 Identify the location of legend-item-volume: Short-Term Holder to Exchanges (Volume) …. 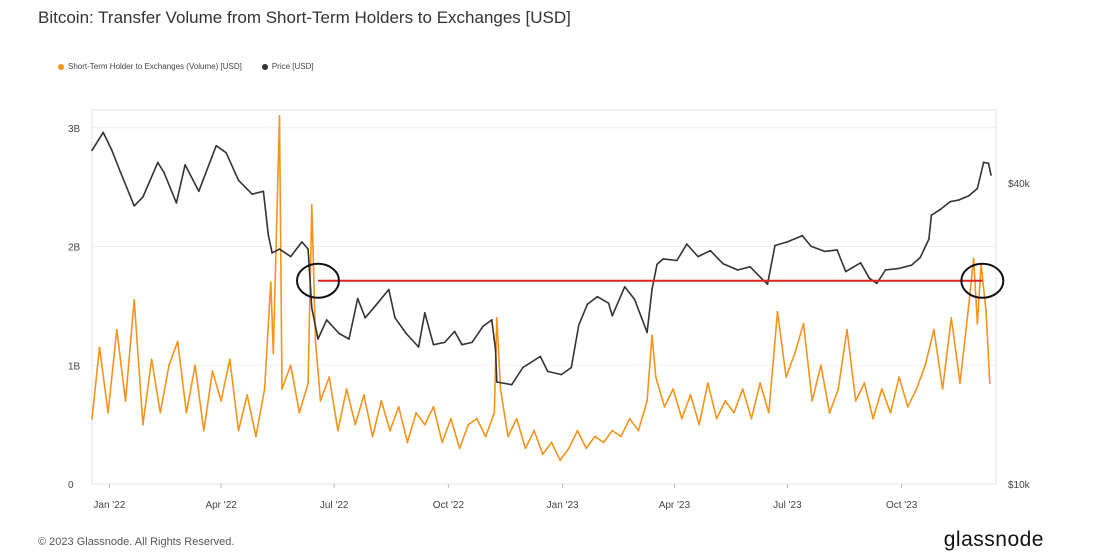
(150, 66).